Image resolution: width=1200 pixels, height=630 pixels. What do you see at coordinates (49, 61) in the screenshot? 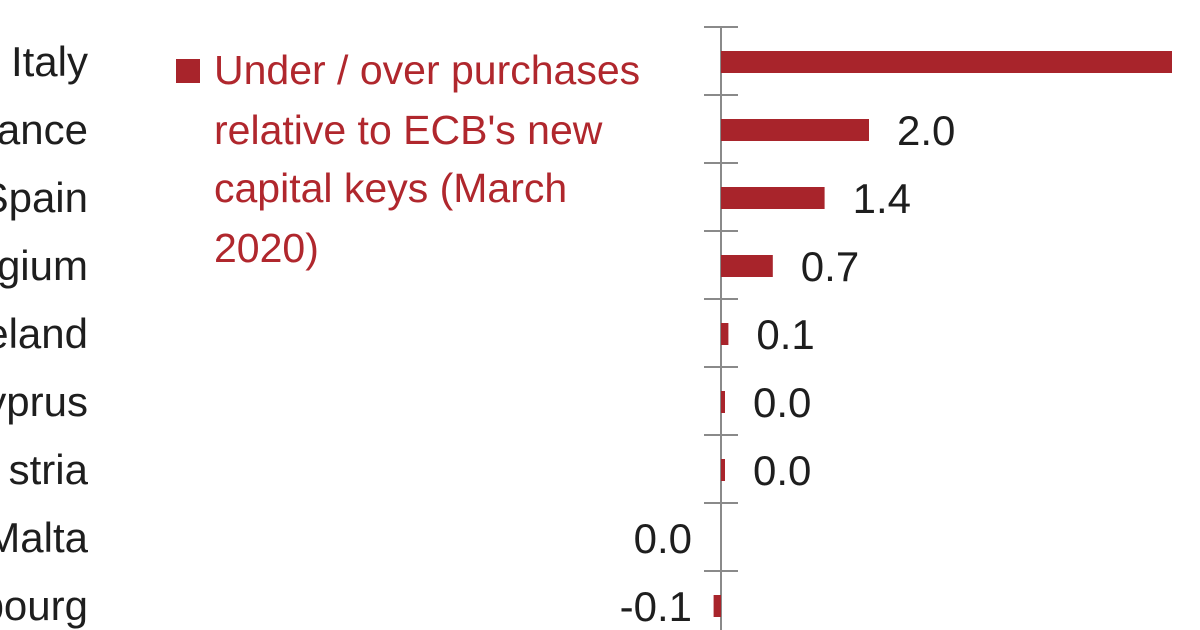
I see `category-label-italy: Italy` at bounding box center [49, 61].